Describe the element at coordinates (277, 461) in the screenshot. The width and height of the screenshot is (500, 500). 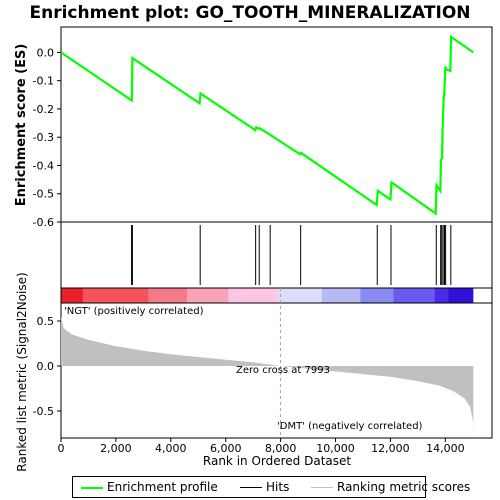
I see `metric-xlabel: Rank in Ordered Dataset` at that location.